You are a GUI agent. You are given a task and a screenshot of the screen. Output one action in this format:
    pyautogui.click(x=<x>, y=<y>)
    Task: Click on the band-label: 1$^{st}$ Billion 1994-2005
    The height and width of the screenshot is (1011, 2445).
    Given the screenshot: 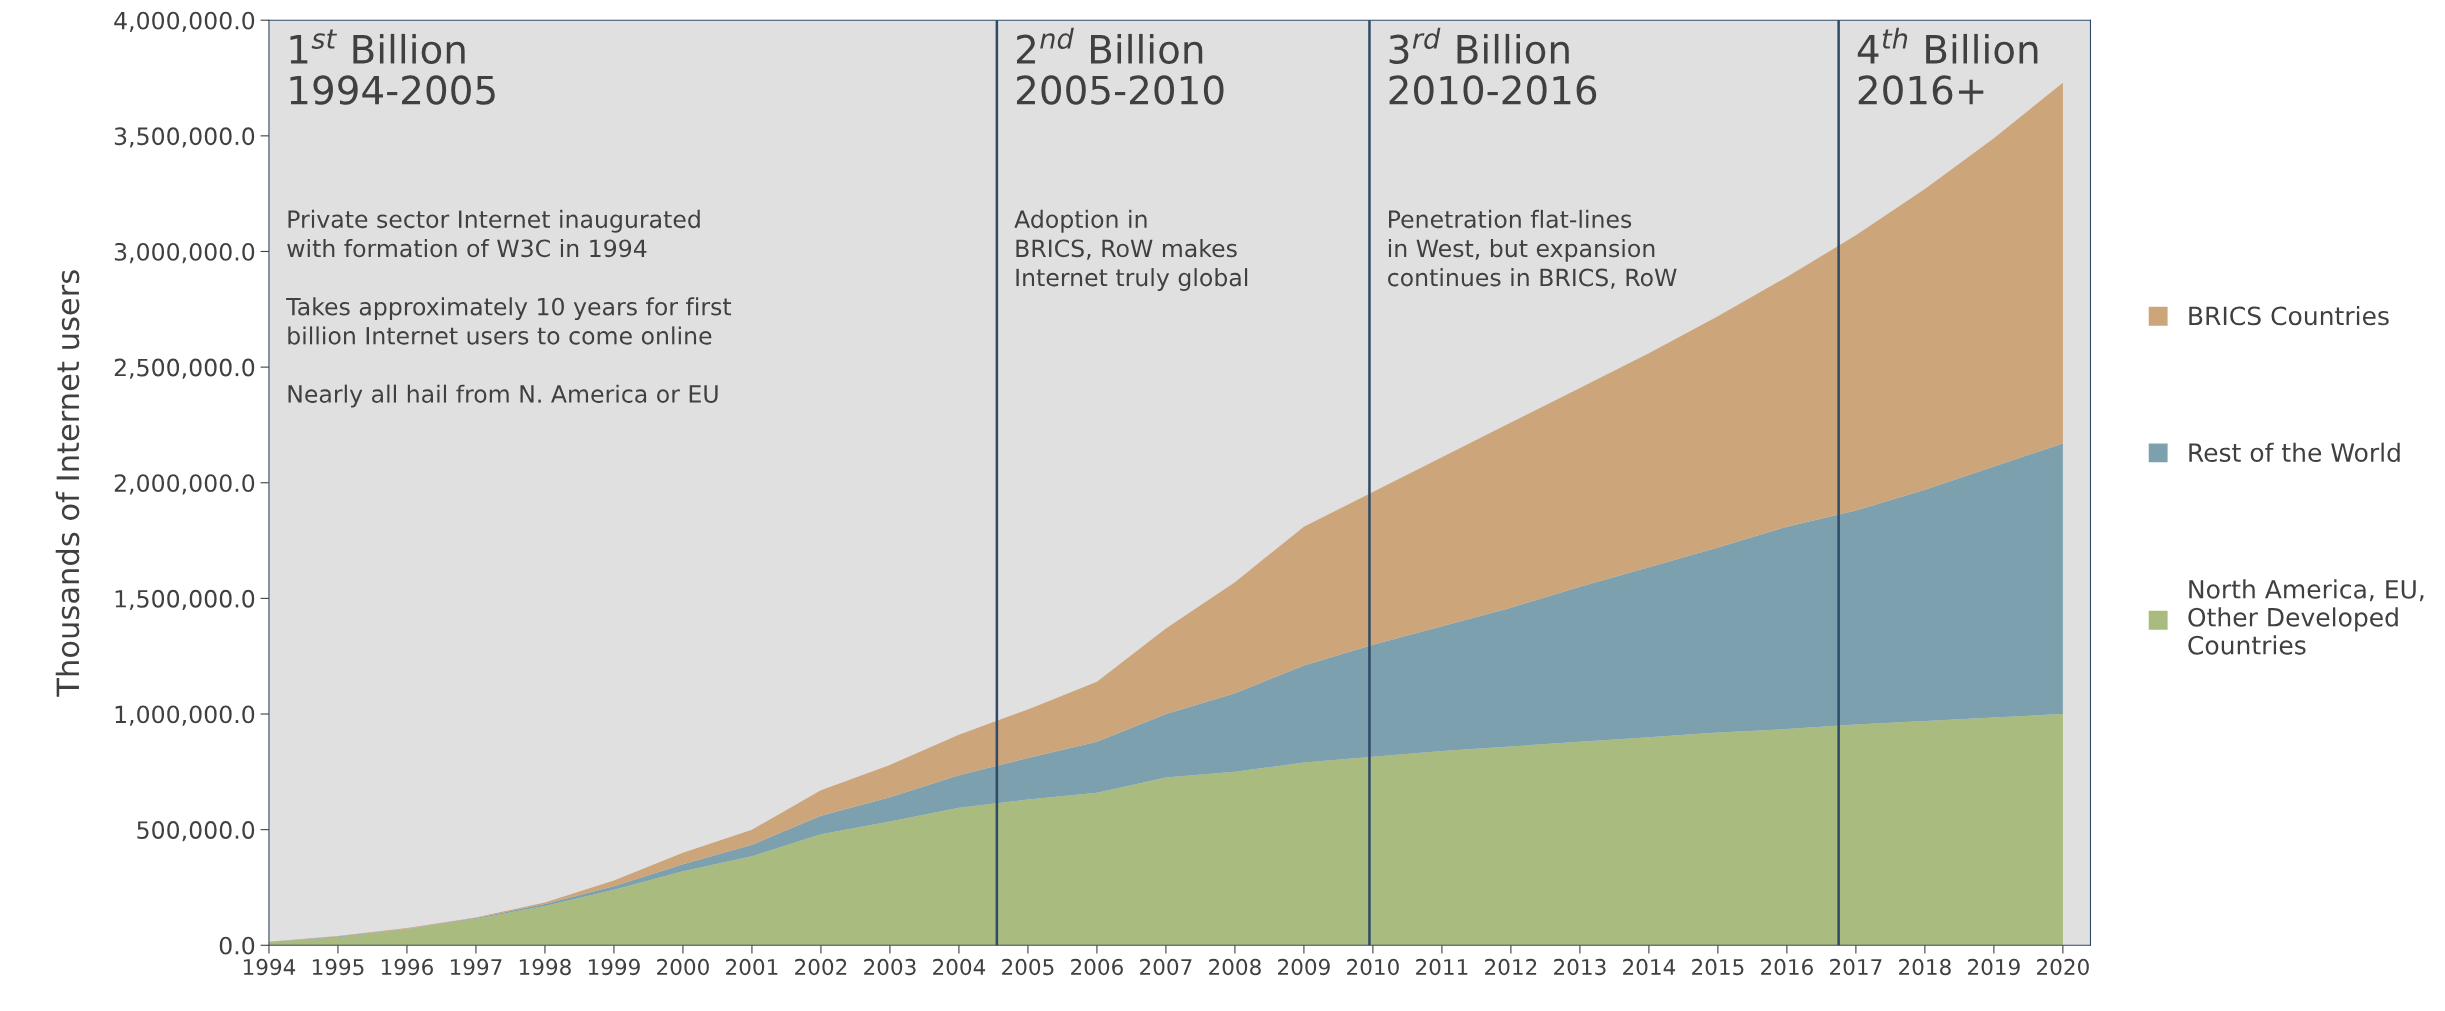 What is the action you would take?
    pyautogui.click(x=392, y=67)
    